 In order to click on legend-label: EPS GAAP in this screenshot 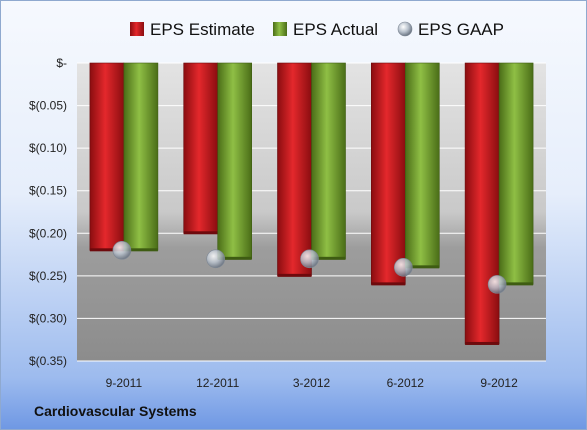, I will do `click(461, 29)`.